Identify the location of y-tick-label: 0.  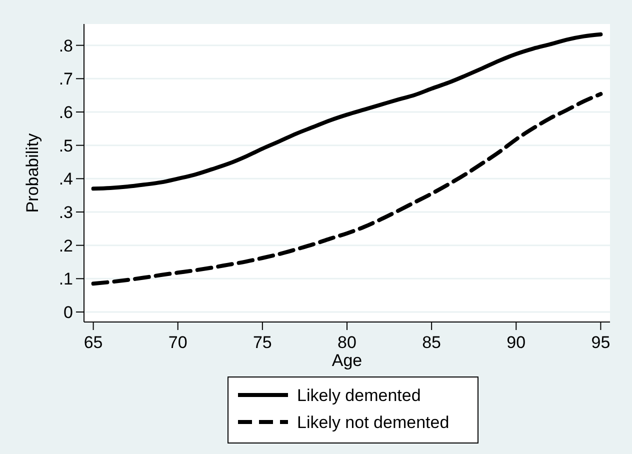
(68, 312).